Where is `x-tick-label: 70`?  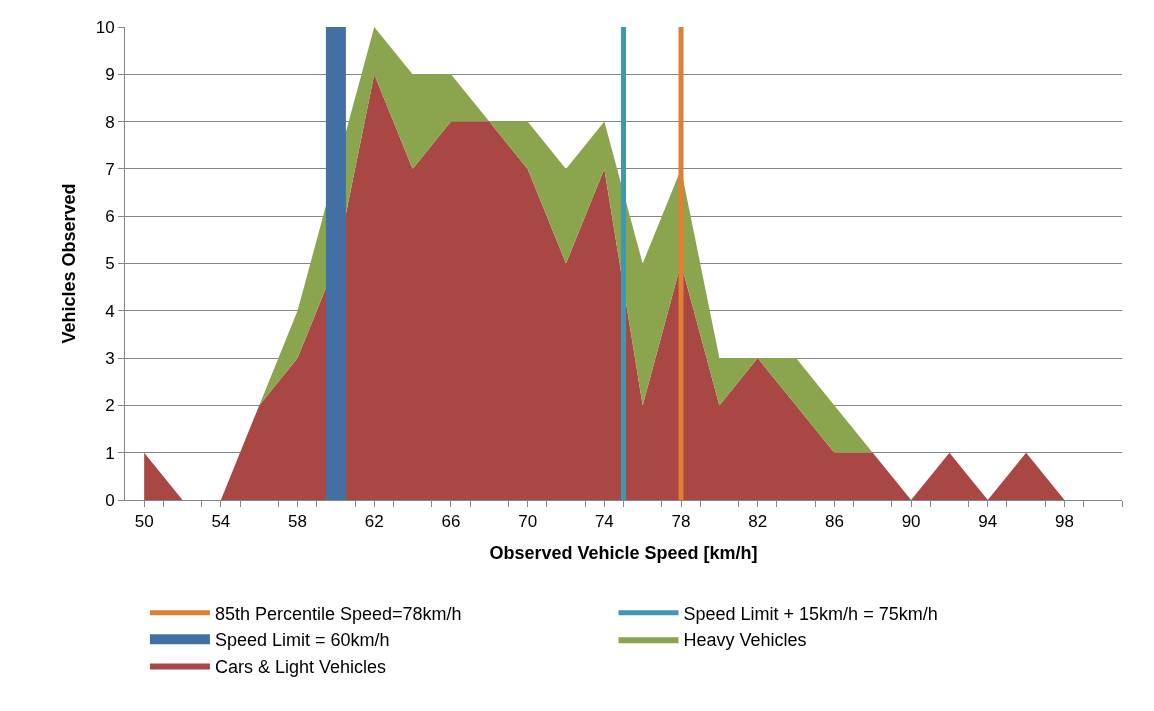 x-tick-label: 70 is located at coordinates (528, 522).